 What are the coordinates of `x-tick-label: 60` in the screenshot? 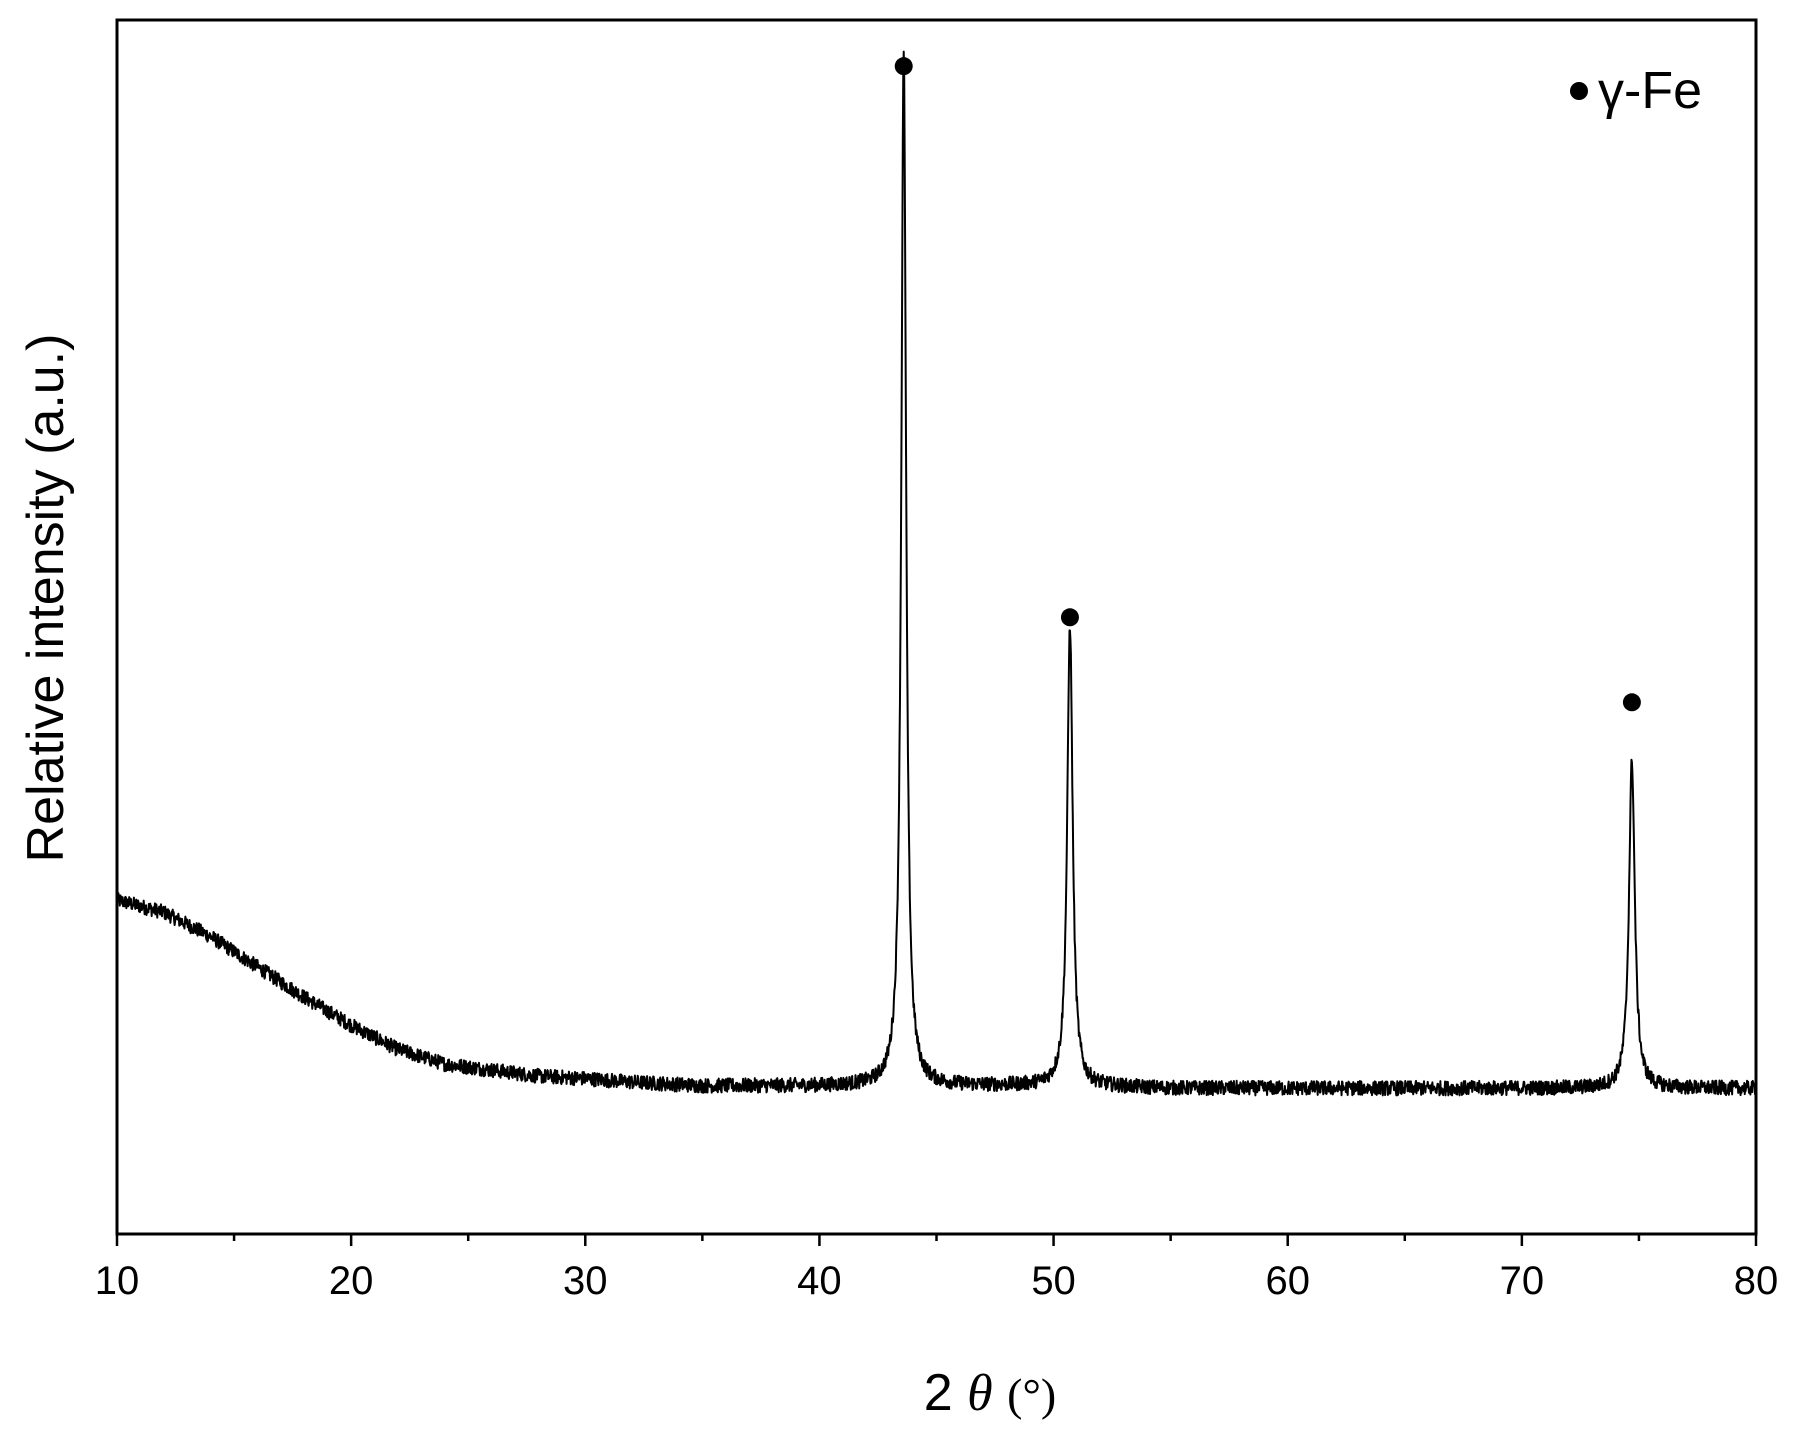 It's located at (1287, 1281).